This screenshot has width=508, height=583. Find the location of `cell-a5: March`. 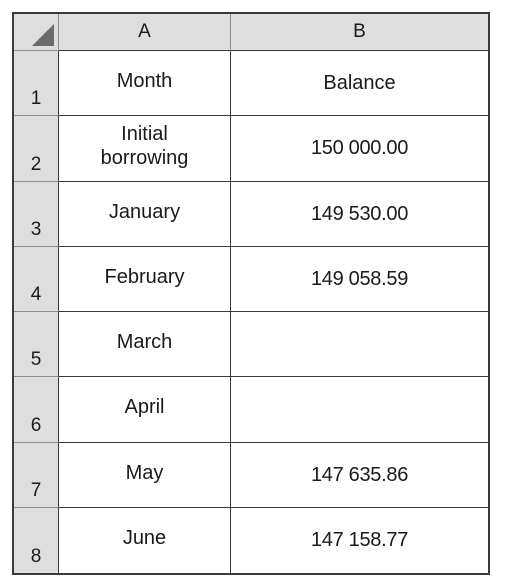

cell-a5: March is located at coordinates (145, 345).